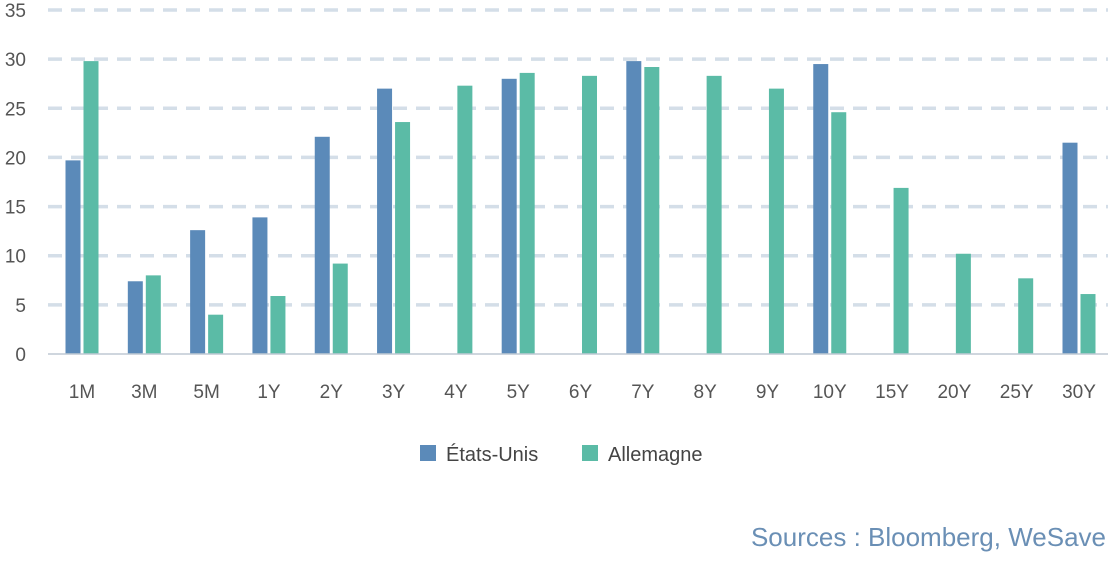 The width and height of the screenshot is (1108, 562). What do you see at coordinates (385, 221) in the screenshot?
I see `bar-etats-unis-3Y` at bounding box center [385, 221].